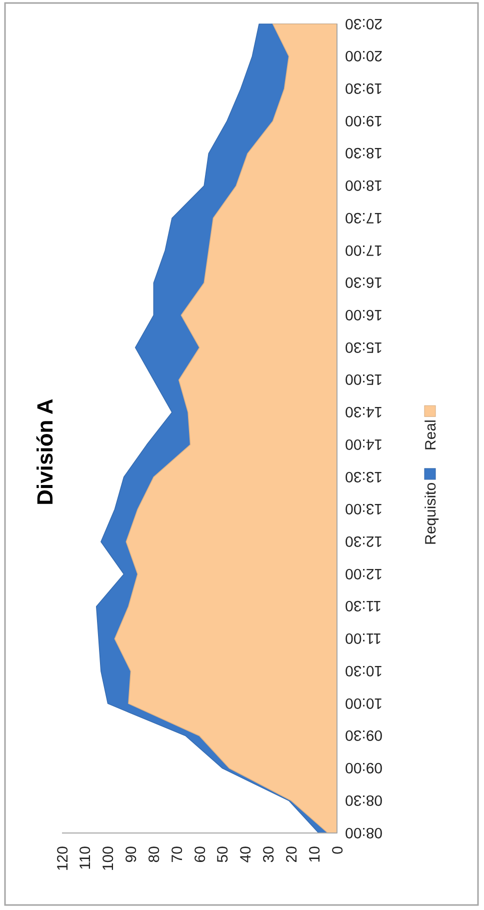 Image resolution: width=484 pixels, height=910 pixels. What do you see at coordinates (364, 314) in the screenshot?
I see `y-tick-label: 16:00` at bounding box center [364, 314].